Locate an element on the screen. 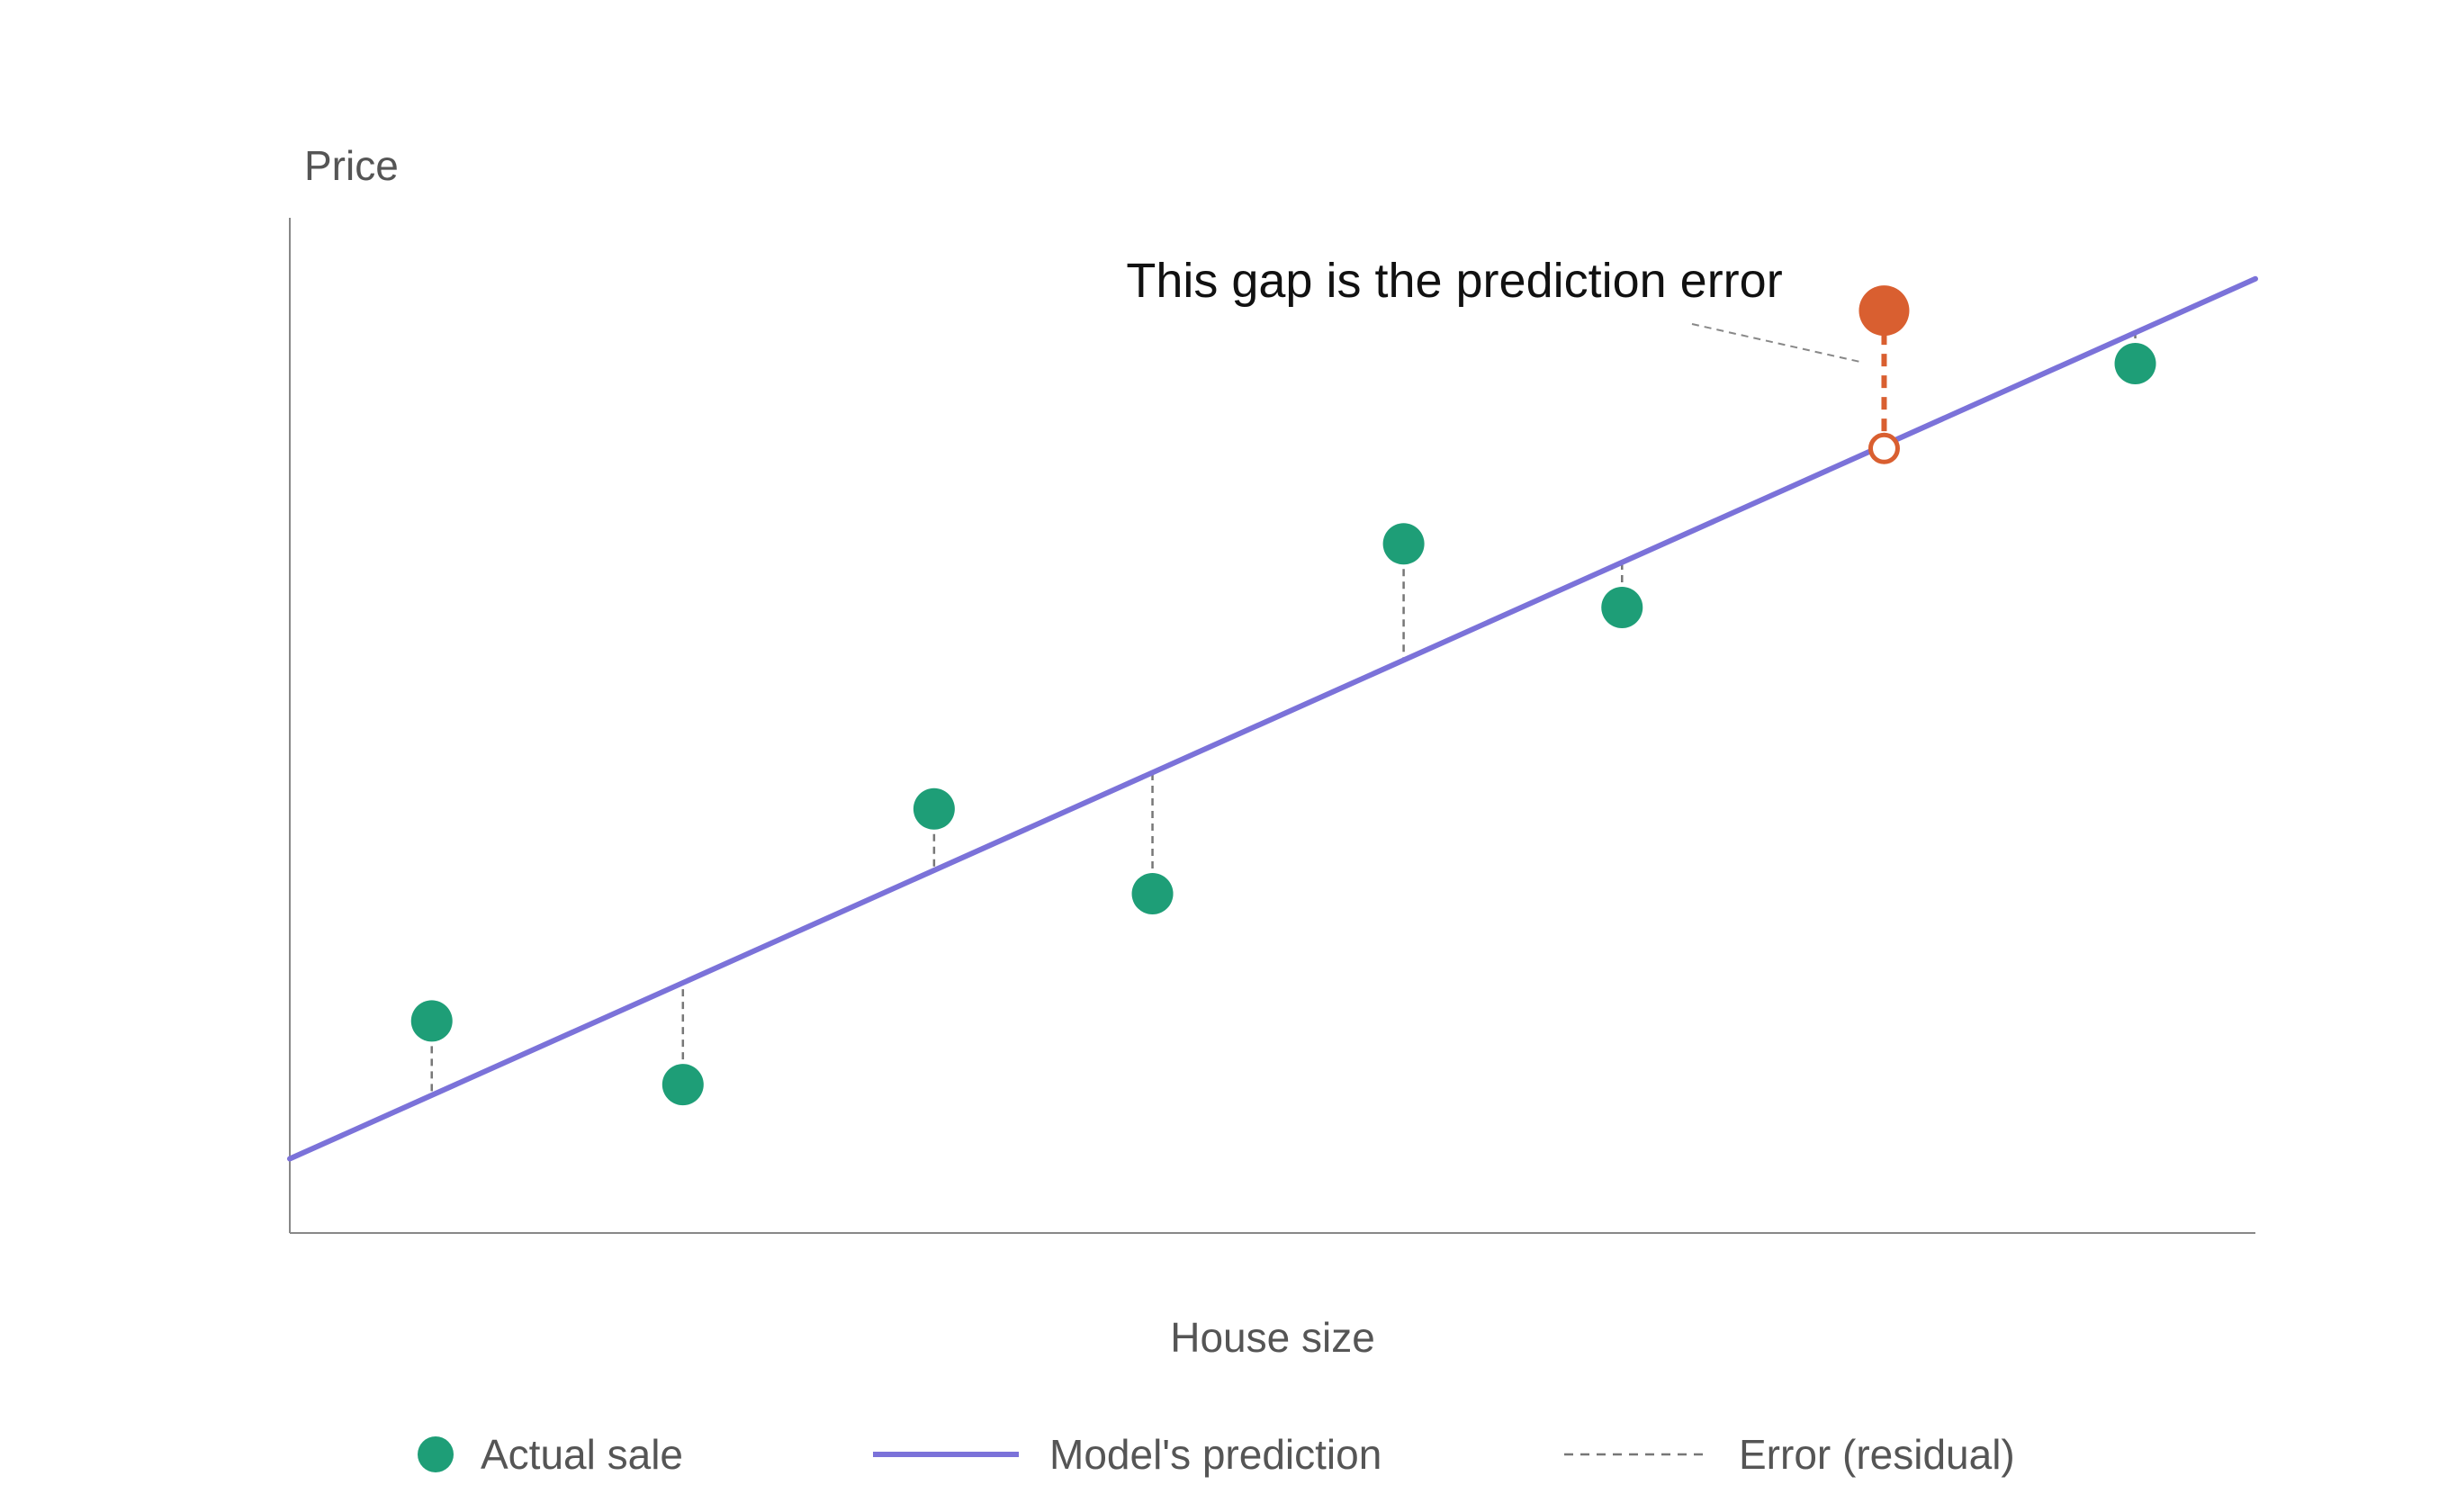  legend-label-prediction: Model's prediction is located at coordinates (1216, 1454).